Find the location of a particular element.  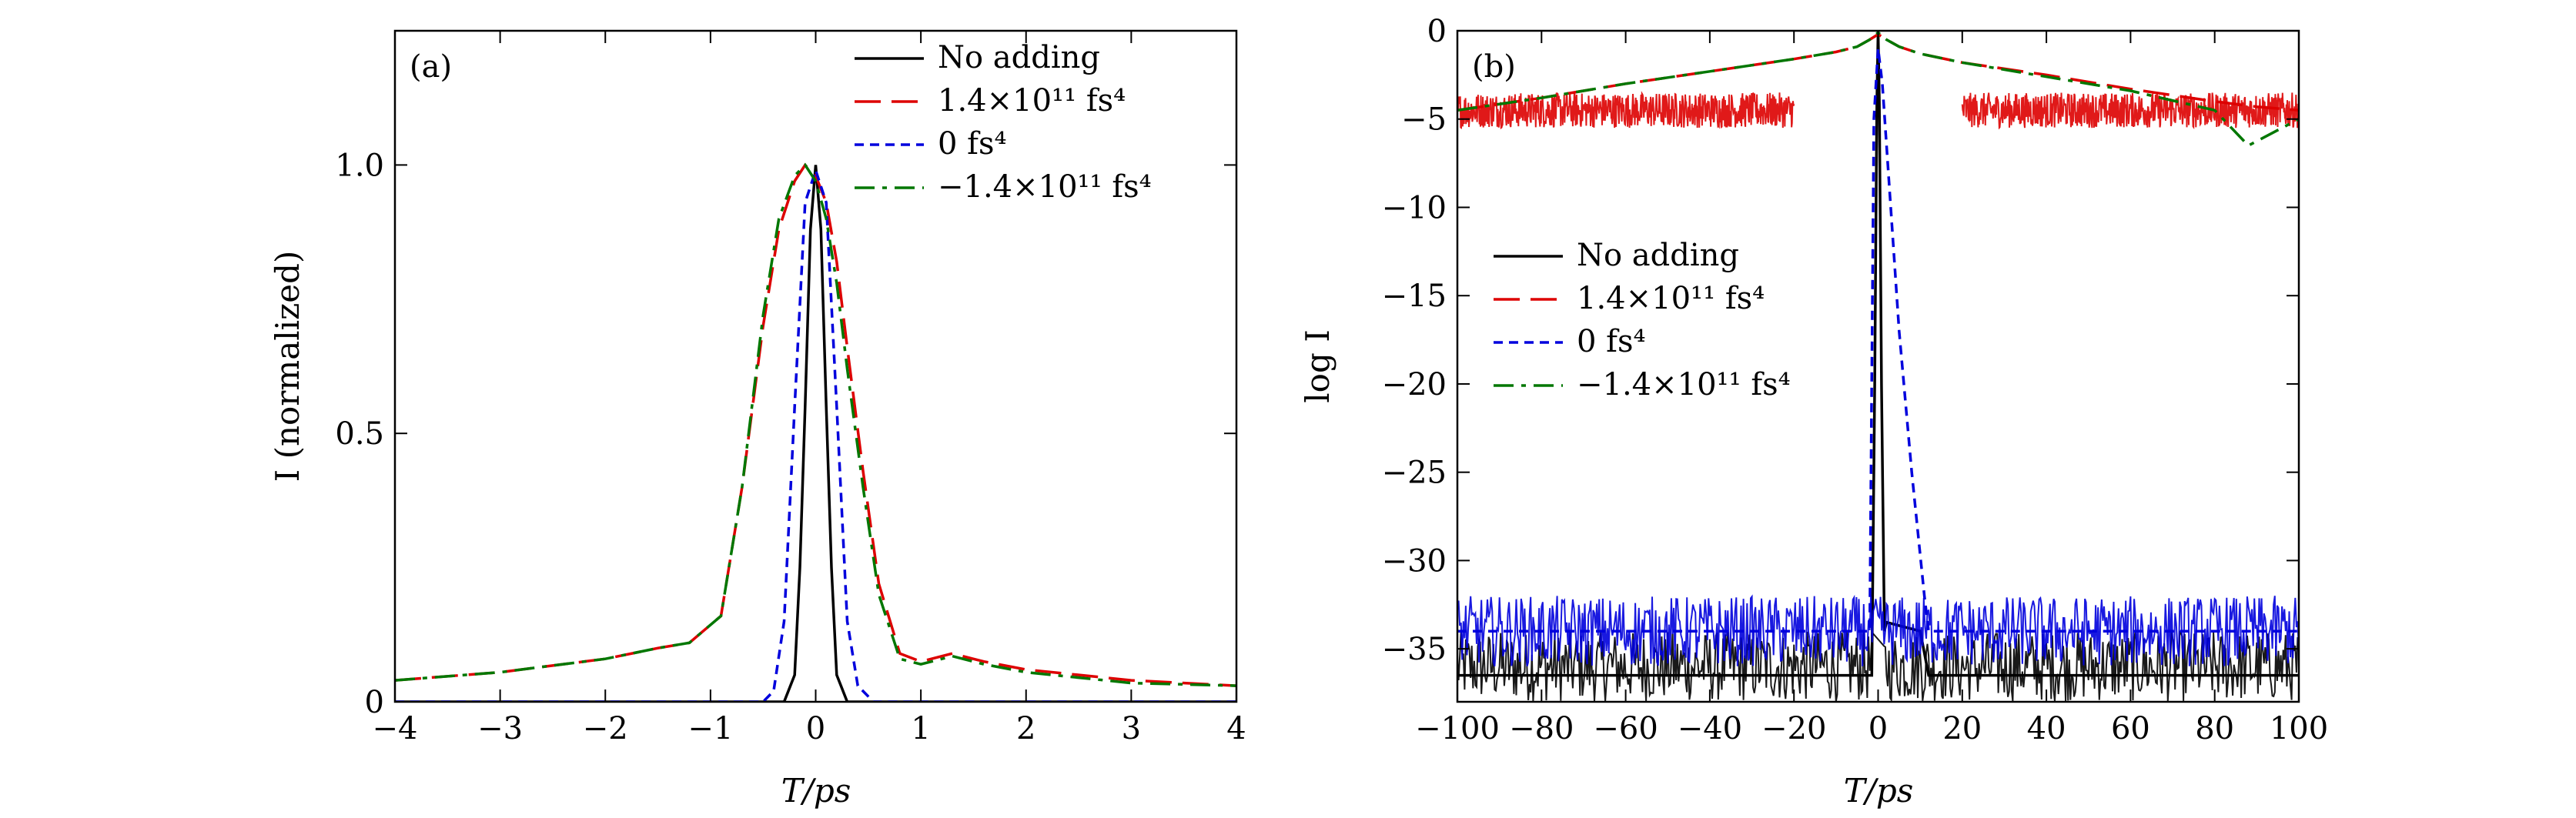

series-line is located at coordinates (1878, 89).